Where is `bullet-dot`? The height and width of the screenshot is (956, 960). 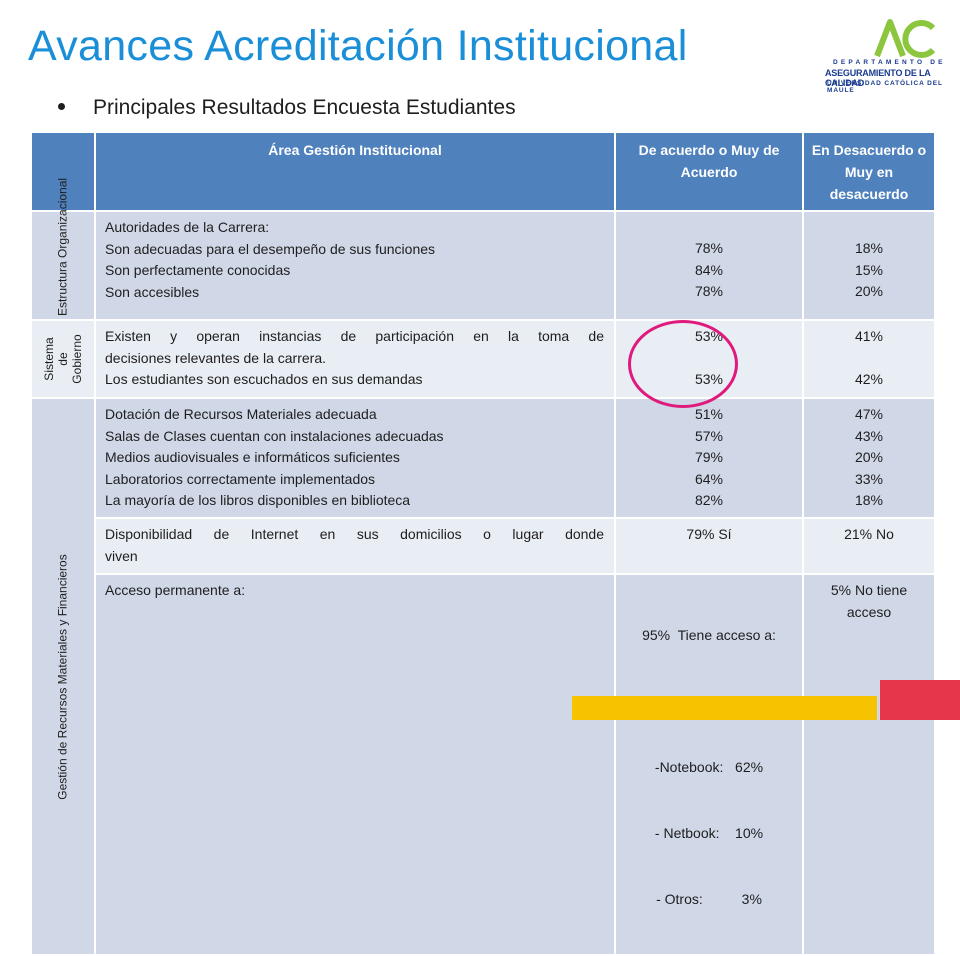 bullet-dot is located at coordinates (61, 106).